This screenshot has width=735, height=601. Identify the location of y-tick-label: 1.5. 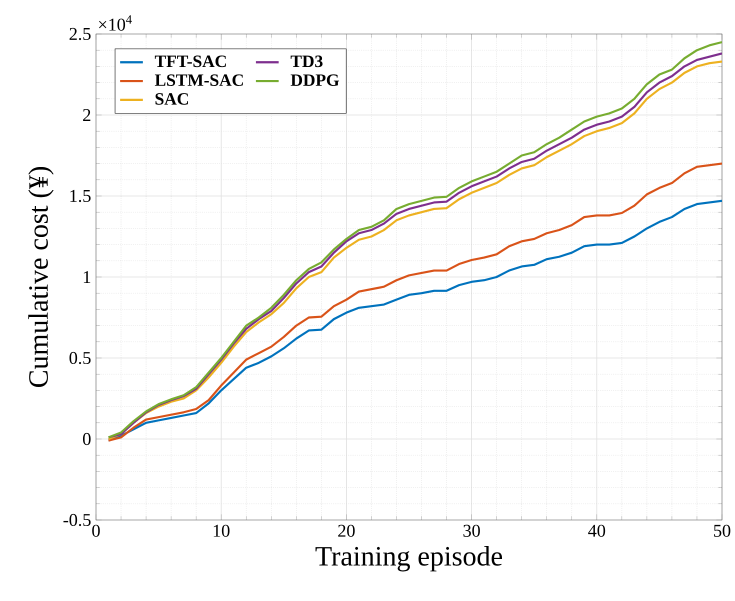
(80, 196).